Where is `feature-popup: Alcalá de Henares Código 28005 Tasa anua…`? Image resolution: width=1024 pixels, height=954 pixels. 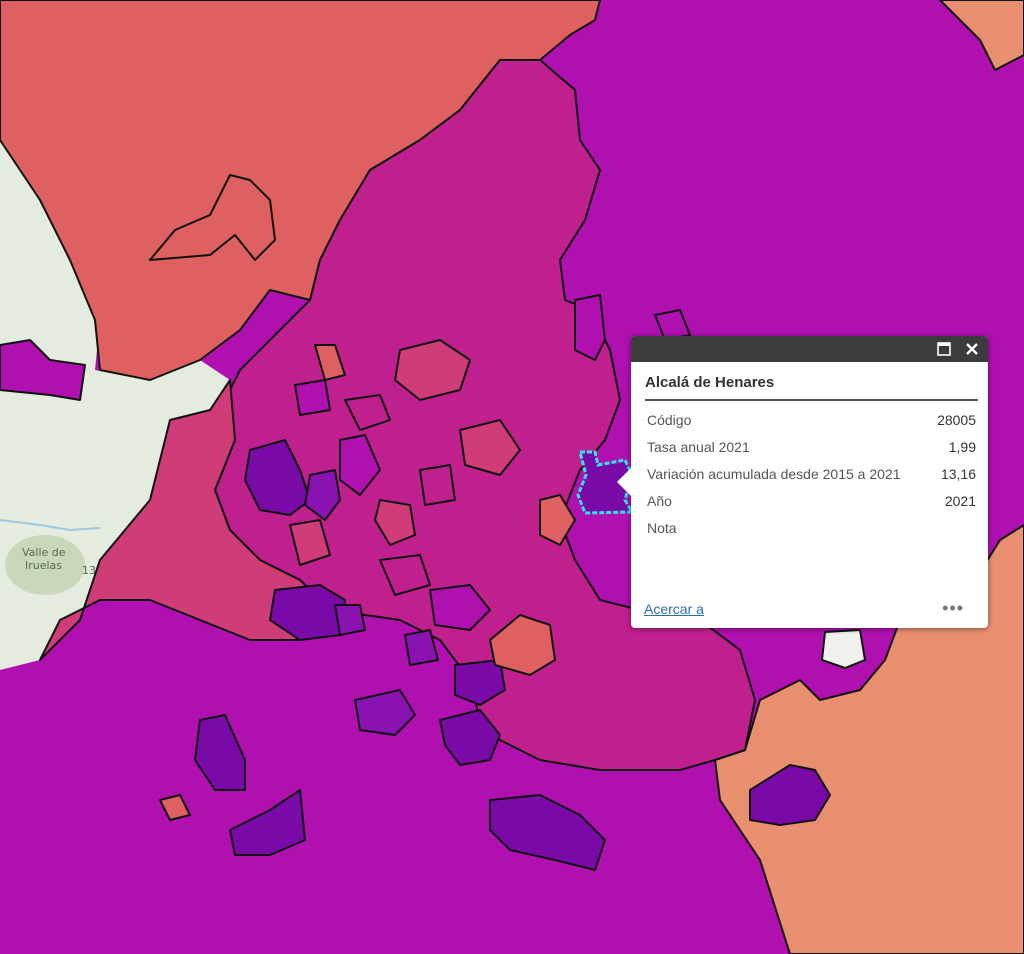 feature-popup: Alcalá de Henares Código 28005 Tasa anua… is located at coordinates (802, 482).